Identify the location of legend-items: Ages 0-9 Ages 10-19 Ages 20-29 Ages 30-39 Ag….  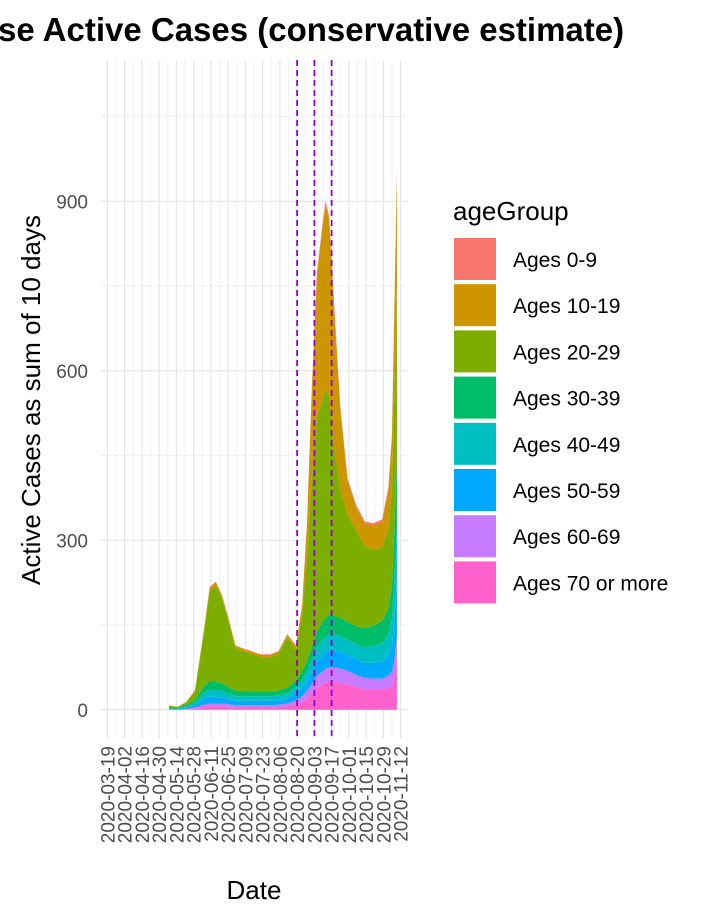
(561, 421).